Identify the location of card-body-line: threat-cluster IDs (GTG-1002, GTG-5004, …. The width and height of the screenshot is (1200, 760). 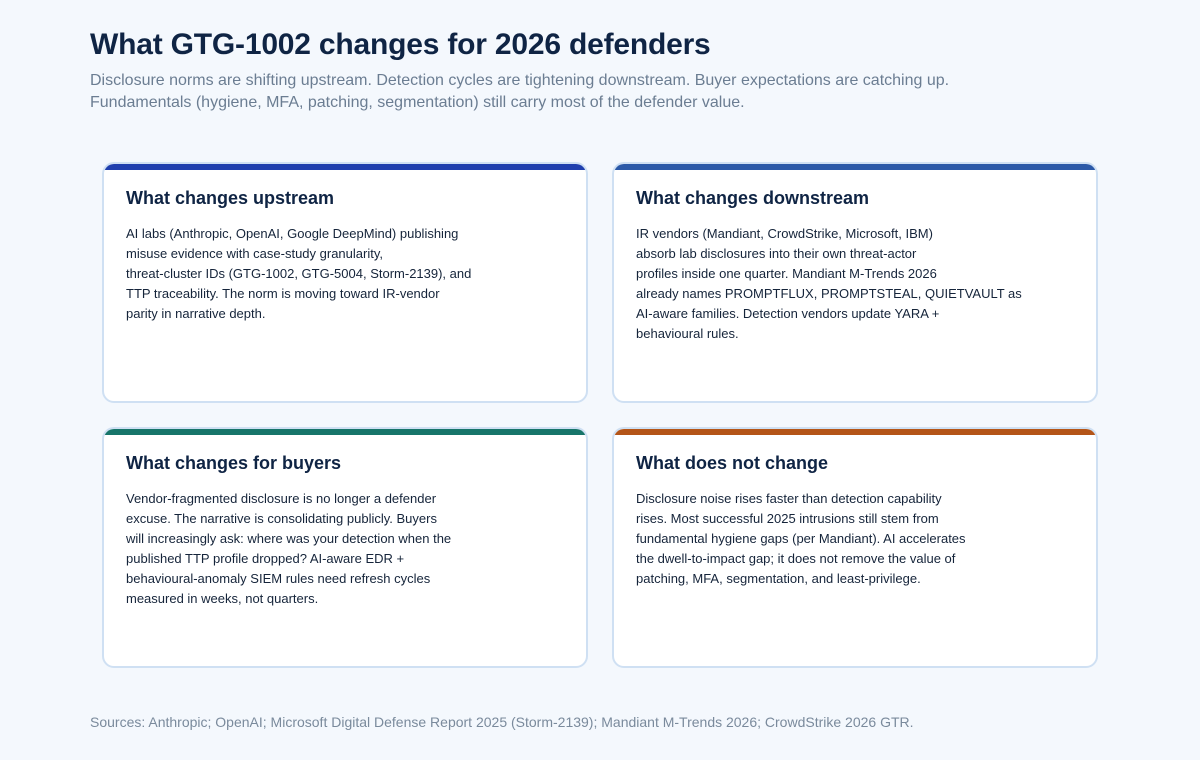
(299, 273).